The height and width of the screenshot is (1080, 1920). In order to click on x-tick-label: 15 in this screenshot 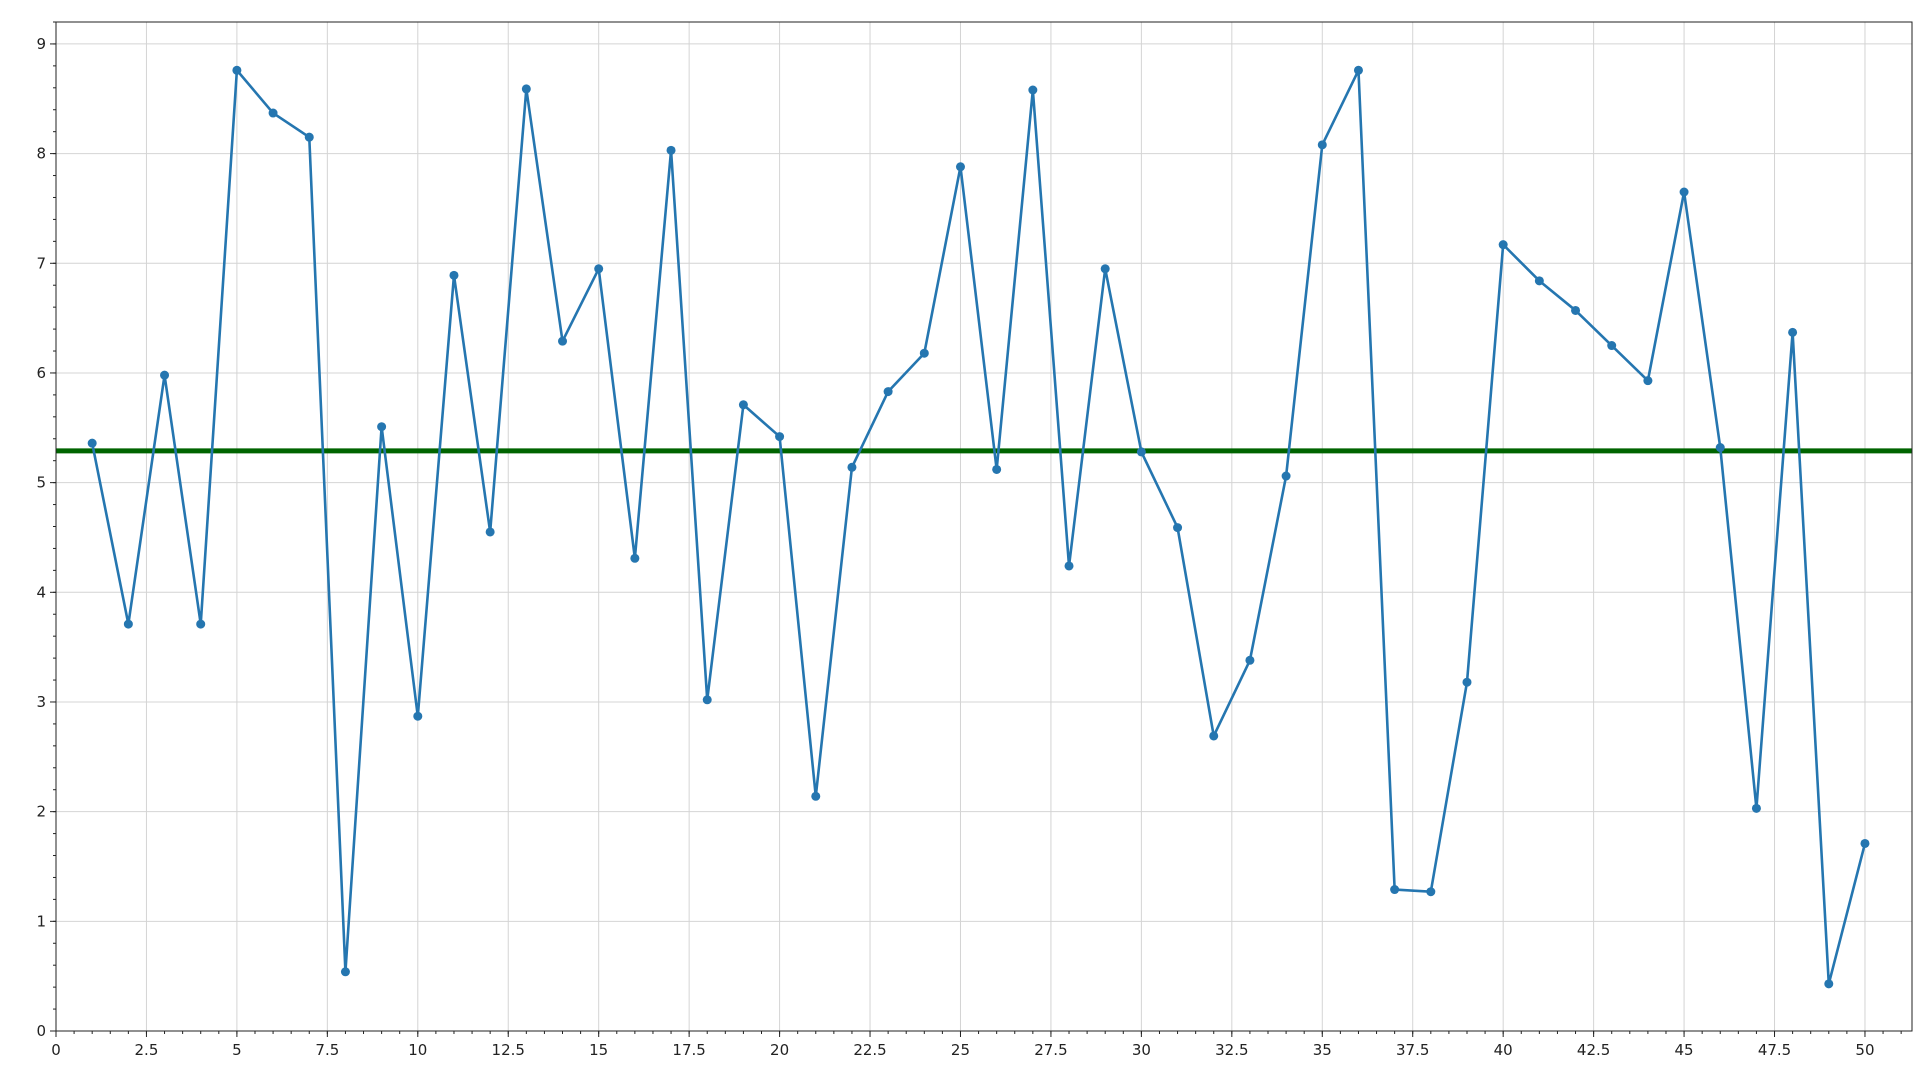, I will do `click(598, 1050)`.